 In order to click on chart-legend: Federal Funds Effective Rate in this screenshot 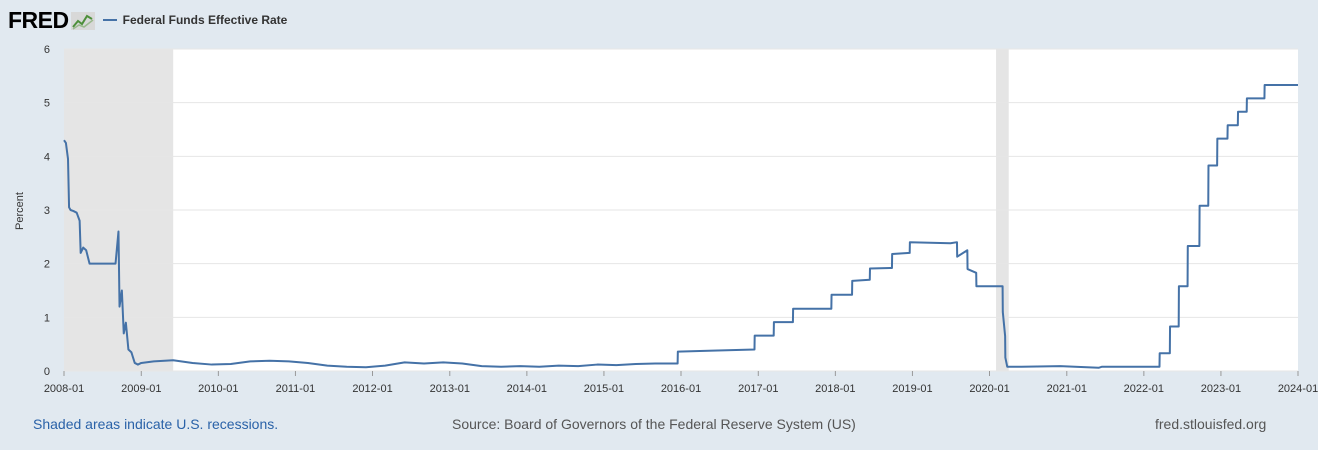, I will do `click(195, 20)`.